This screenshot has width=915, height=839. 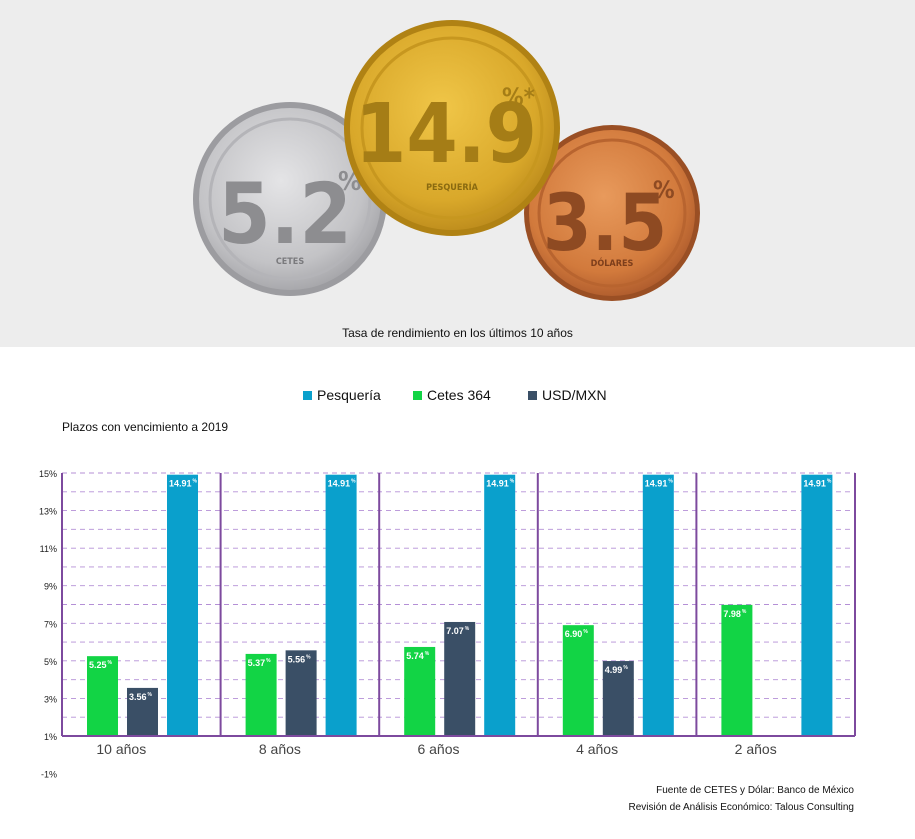 I want to click on coin-pesqueria-label: PESQUERÍA, so click(x=452, y=187).